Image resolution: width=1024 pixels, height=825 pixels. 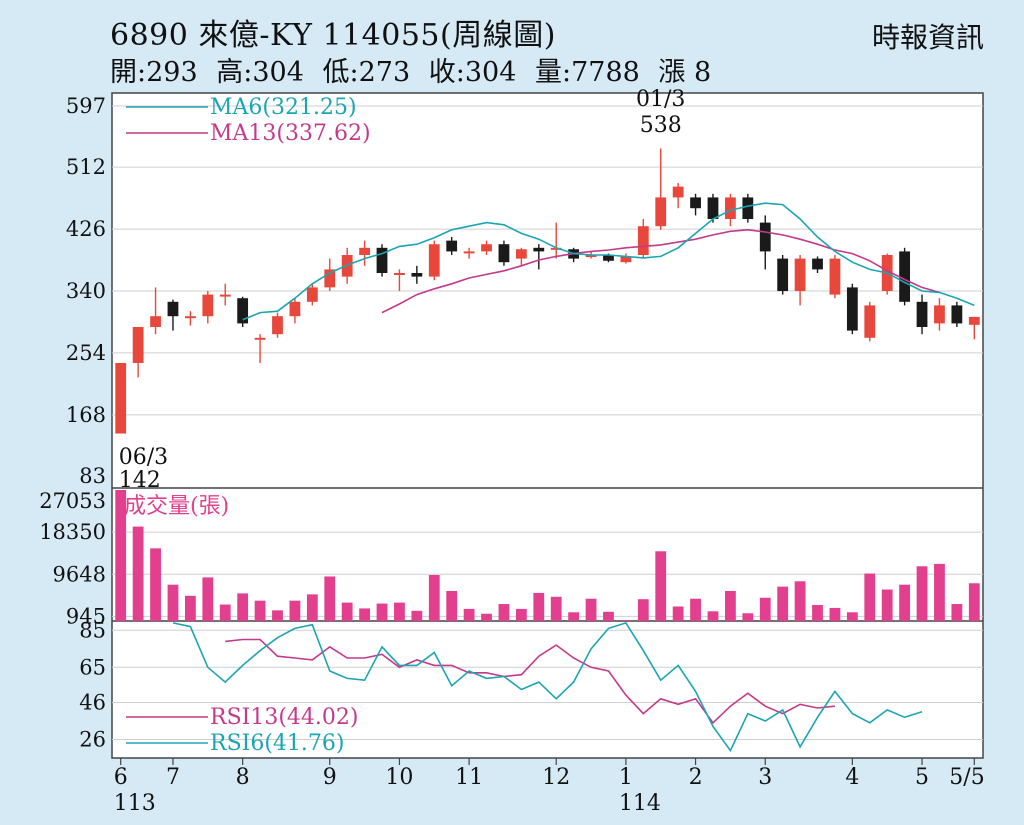 What do you see at coordinates (283, 107) in the screenshot?
I see `ma6-legend-label: MA6(321.25)` at bounding box center [283, 107].